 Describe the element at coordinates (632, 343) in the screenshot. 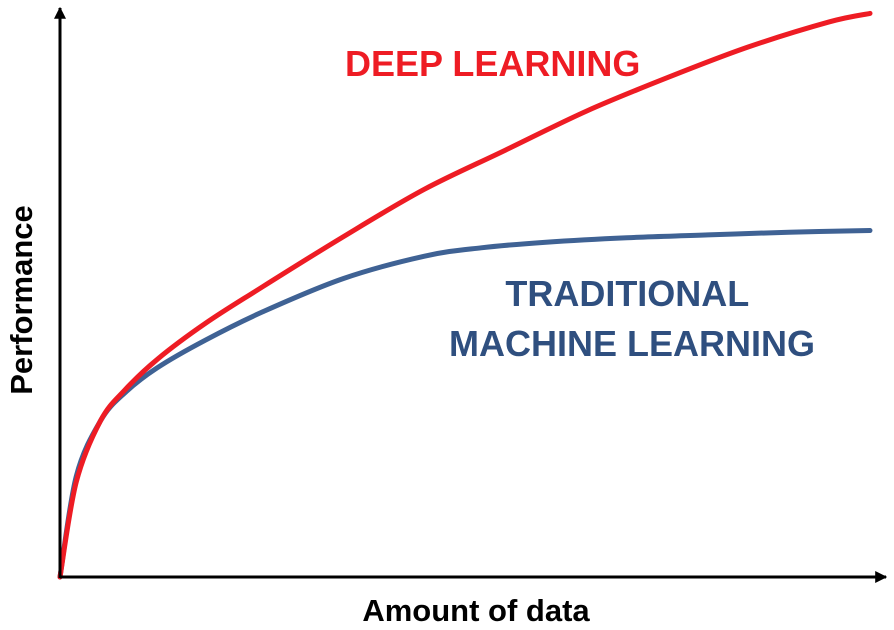

I see `series-label-line: MACHINE LEARNING` at that location.